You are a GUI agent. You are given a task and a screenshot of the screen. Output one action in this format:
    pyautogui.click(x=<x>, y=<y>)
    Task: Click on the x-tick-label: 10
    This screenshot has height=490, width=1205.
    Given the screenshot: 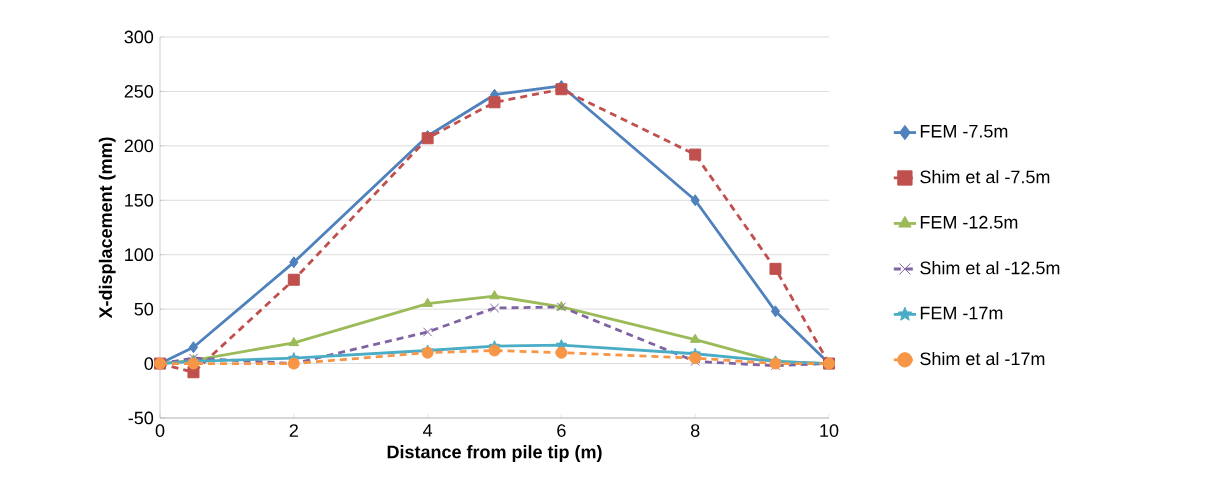 What is the action you would take?
    pyautogui.click(x=829, y=430)
    